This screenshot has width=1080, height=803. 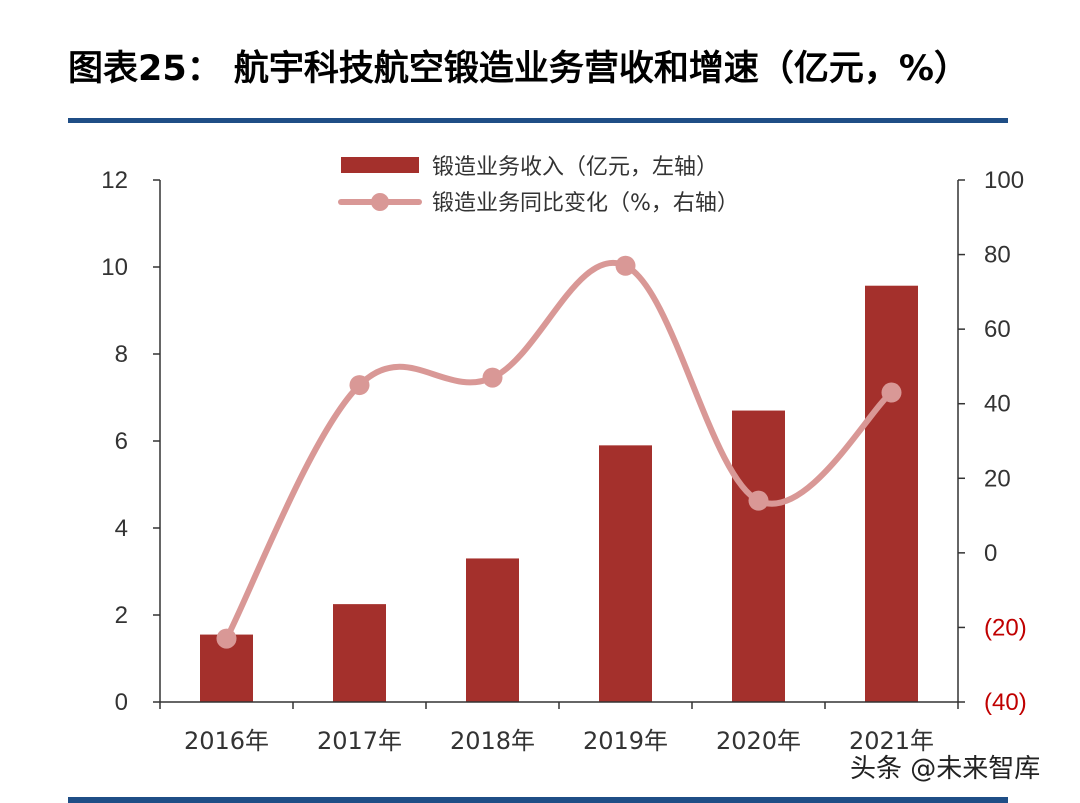 What do you see at coordinates (492, 741) in the screenshot?
I see `x-axis-tick-label: 2018年` at bounding box center [492, 741].